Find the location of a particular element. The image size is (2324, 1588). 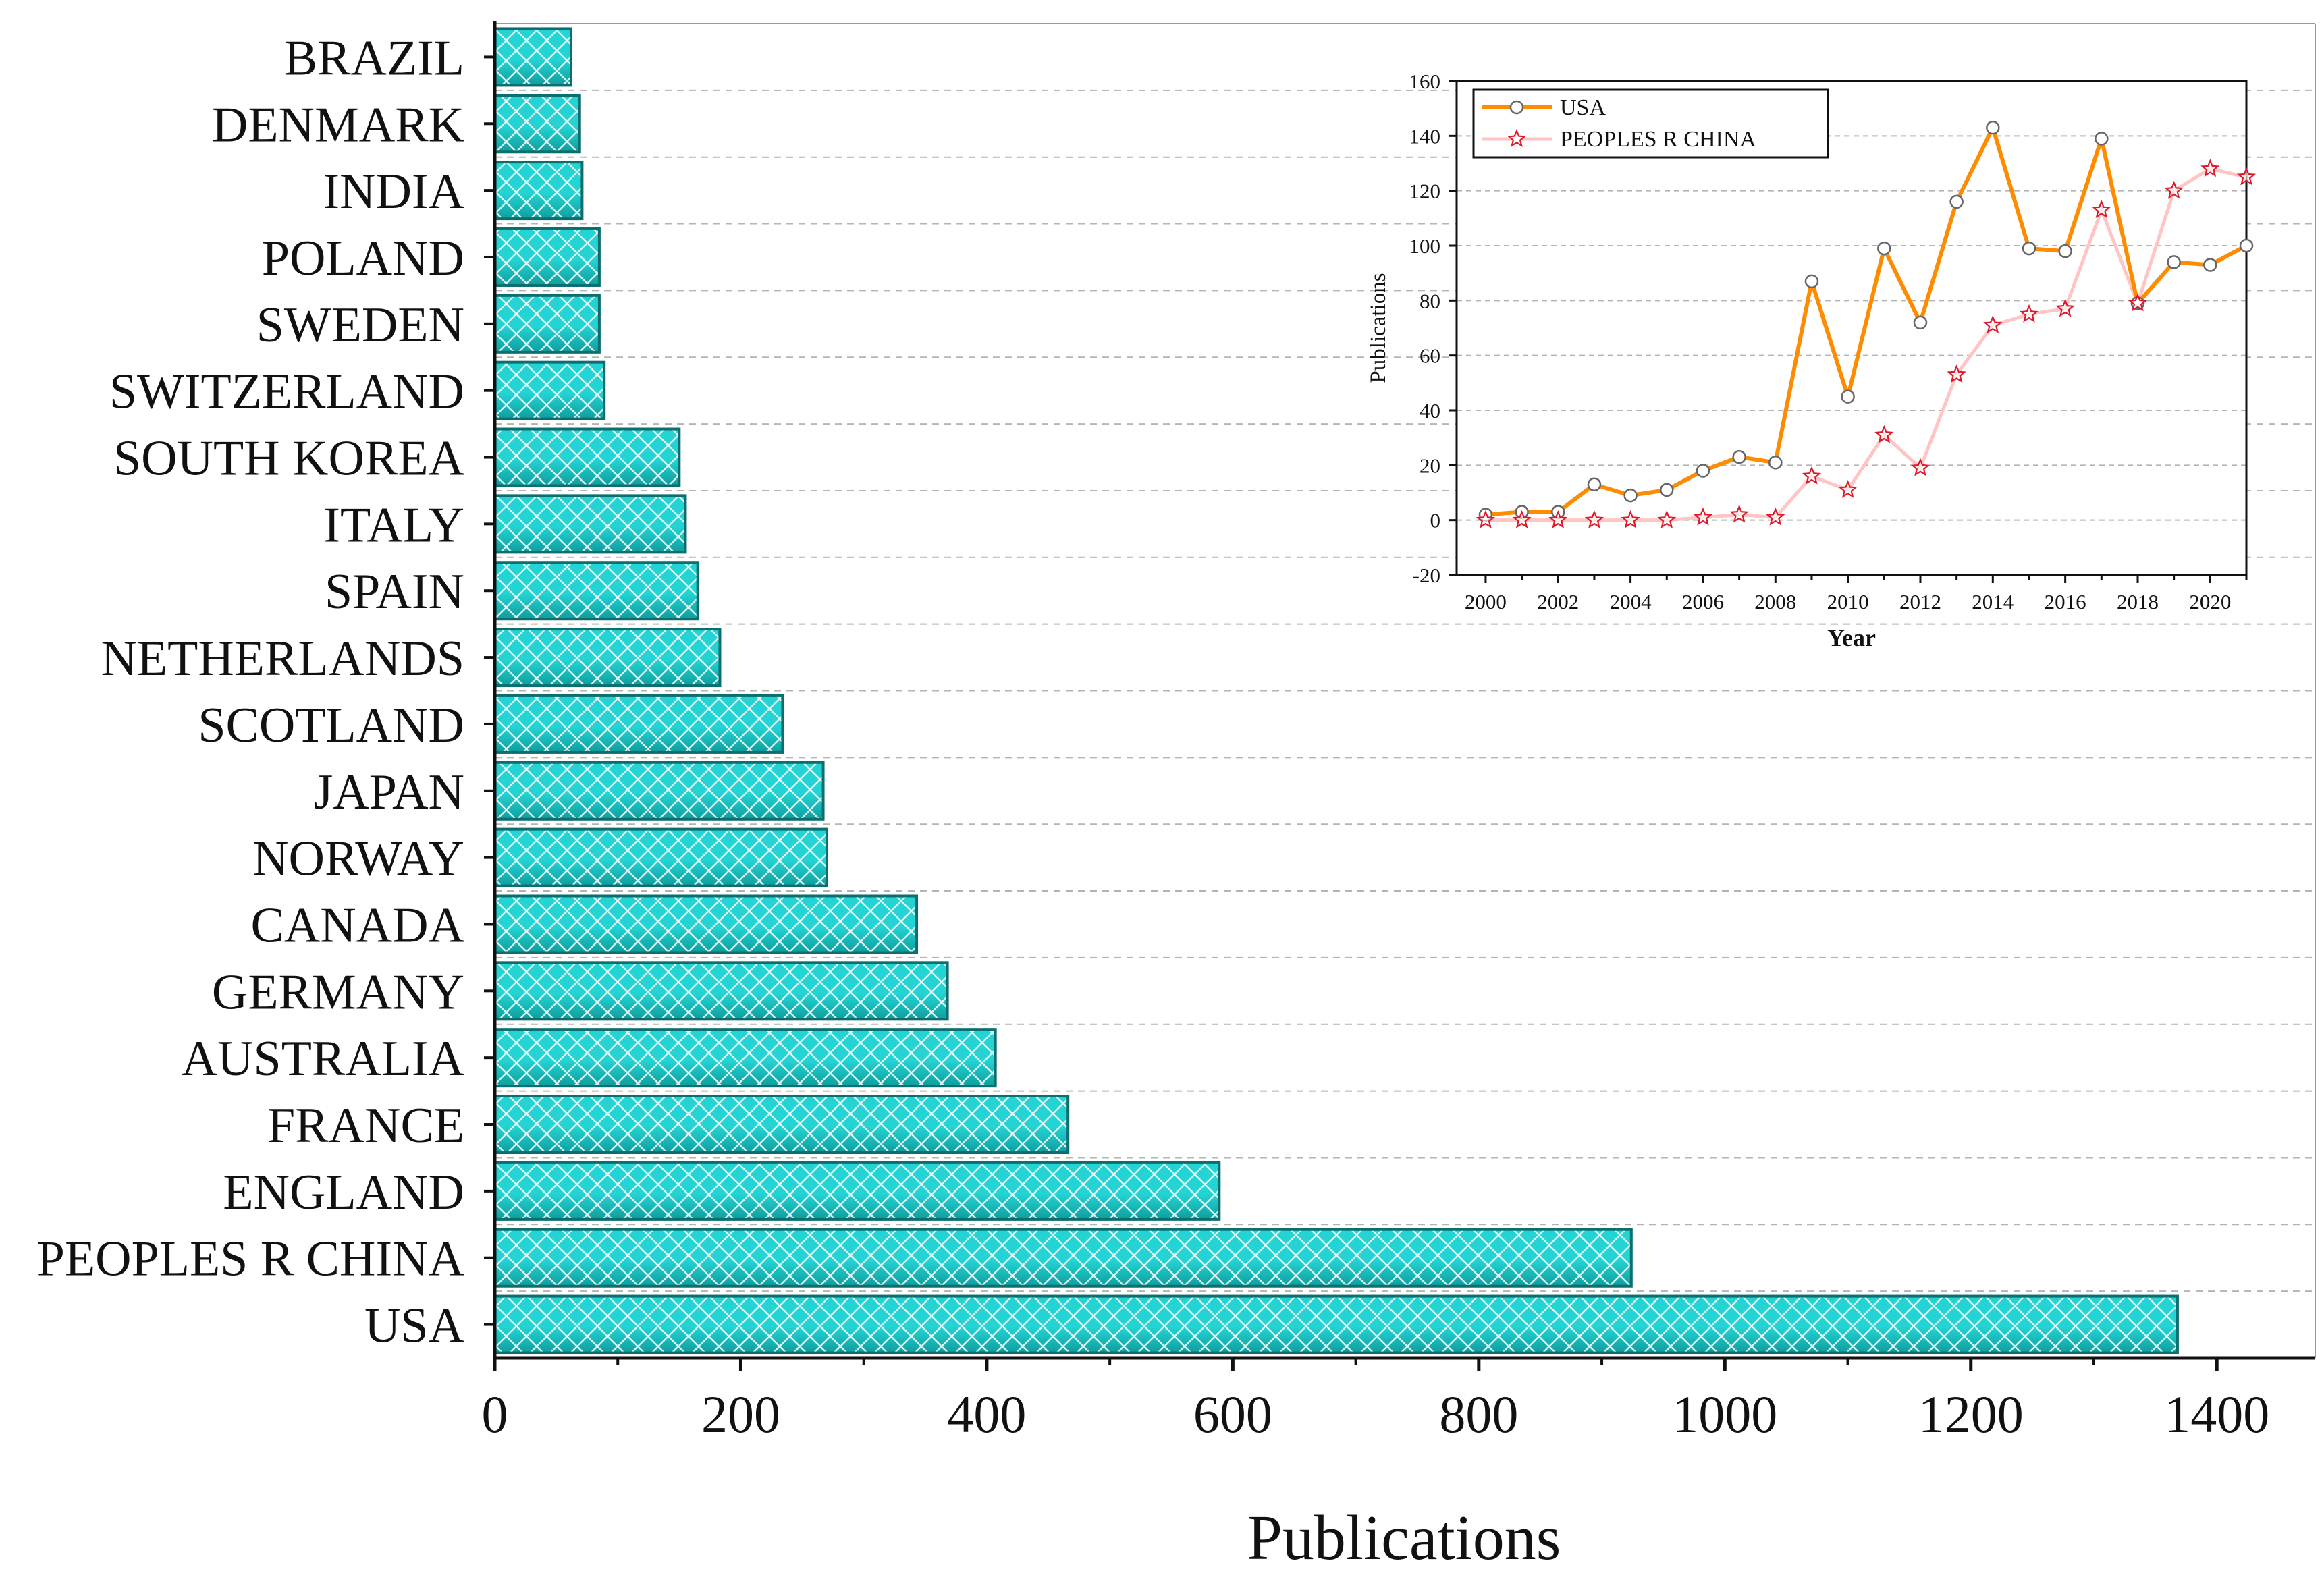

inset-y-tick-label: 80 is located at coordinates (1430, 300).